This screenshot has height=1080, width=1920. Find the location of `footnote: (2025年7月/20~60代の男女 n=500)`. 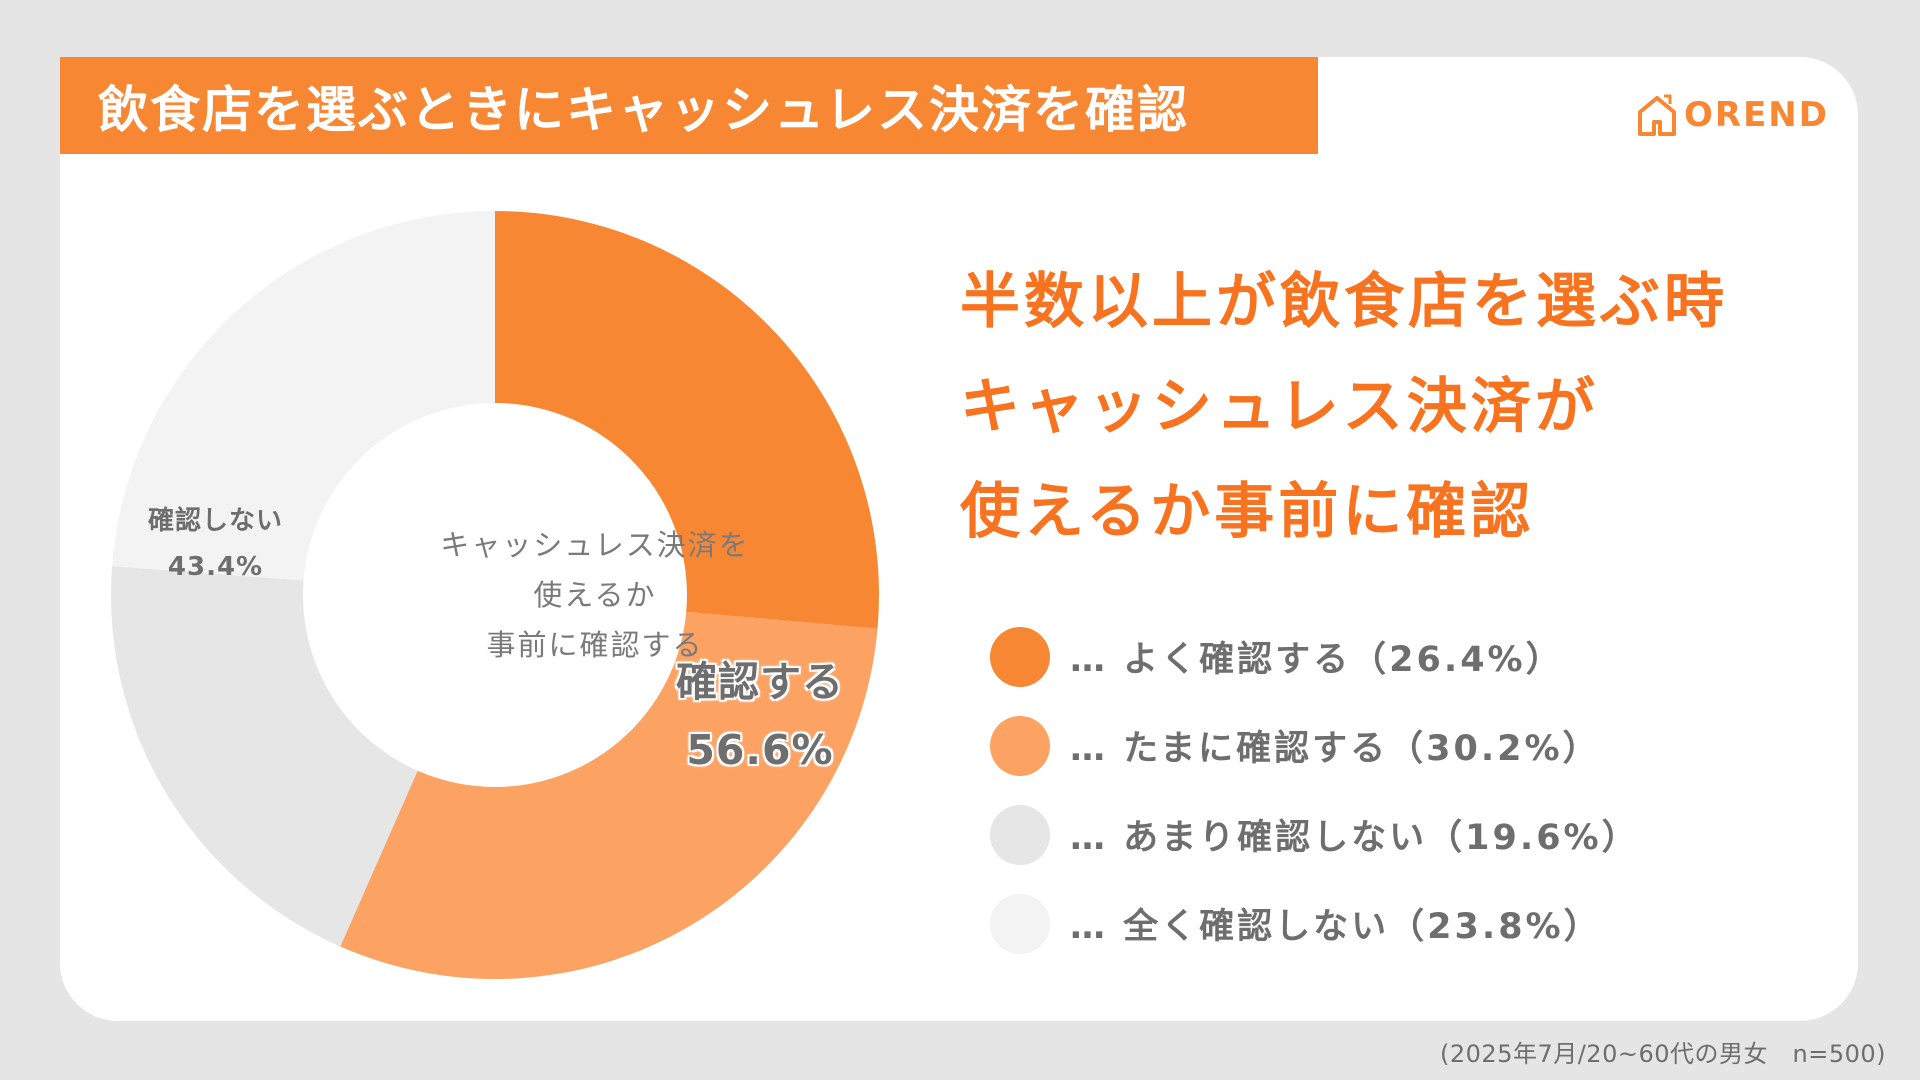

footnote: (2025年7月/20~60代の男女 n=500) is located at coordinates (1663, 1054).